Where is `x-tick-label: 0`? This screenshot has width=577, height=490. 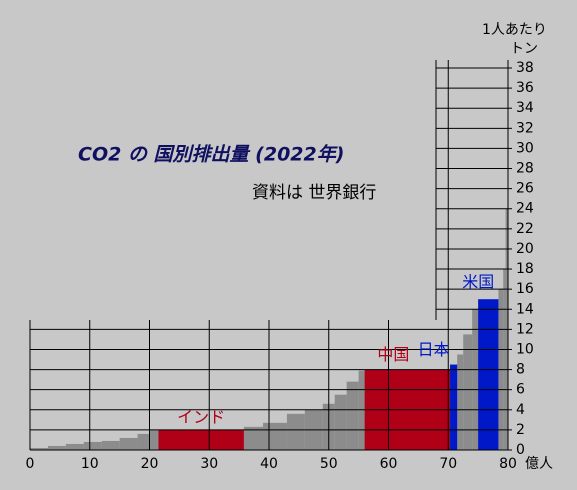
x-tick-label: 0 is located at coordinates (30, 464).